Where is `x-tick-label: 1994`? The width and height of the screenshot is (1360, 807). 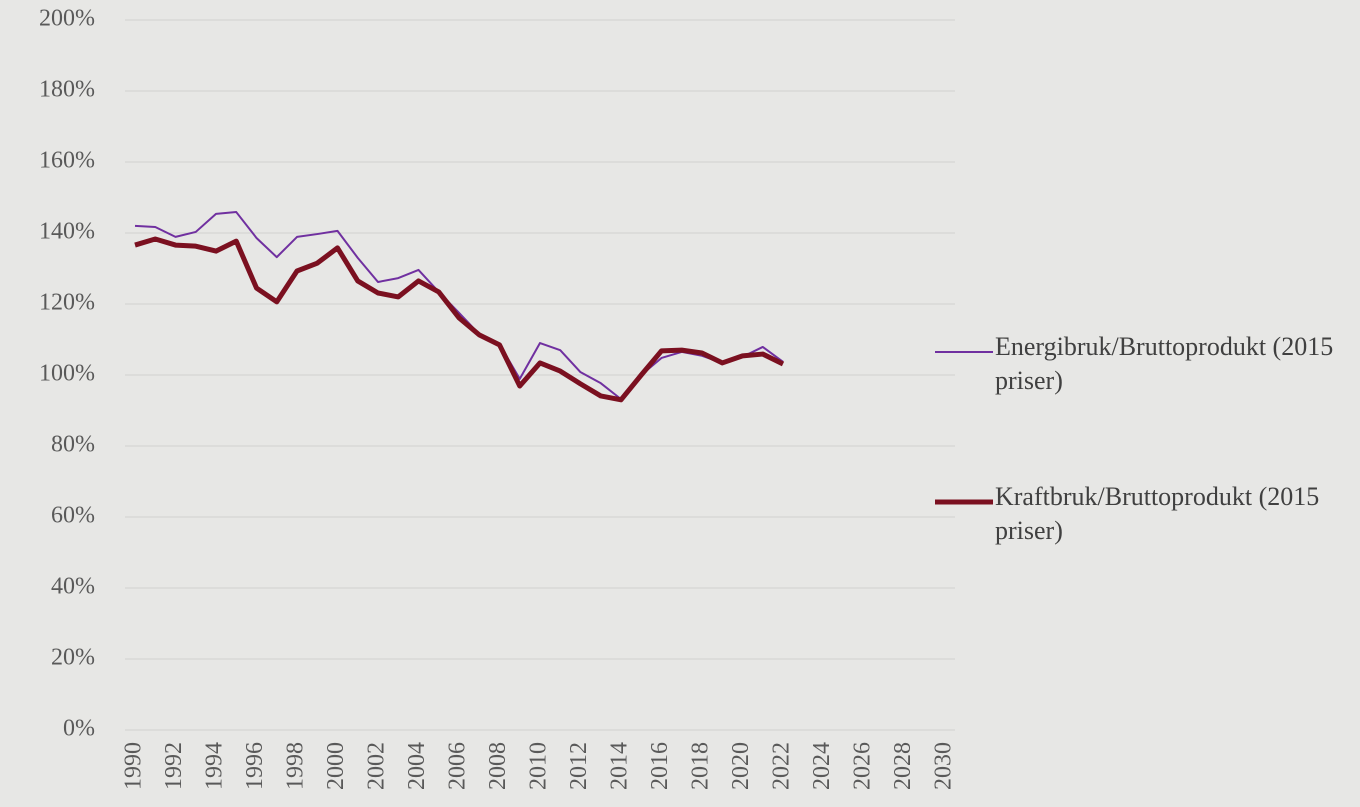
x-tick-label: 1994 is located at coordinates (215, 766).